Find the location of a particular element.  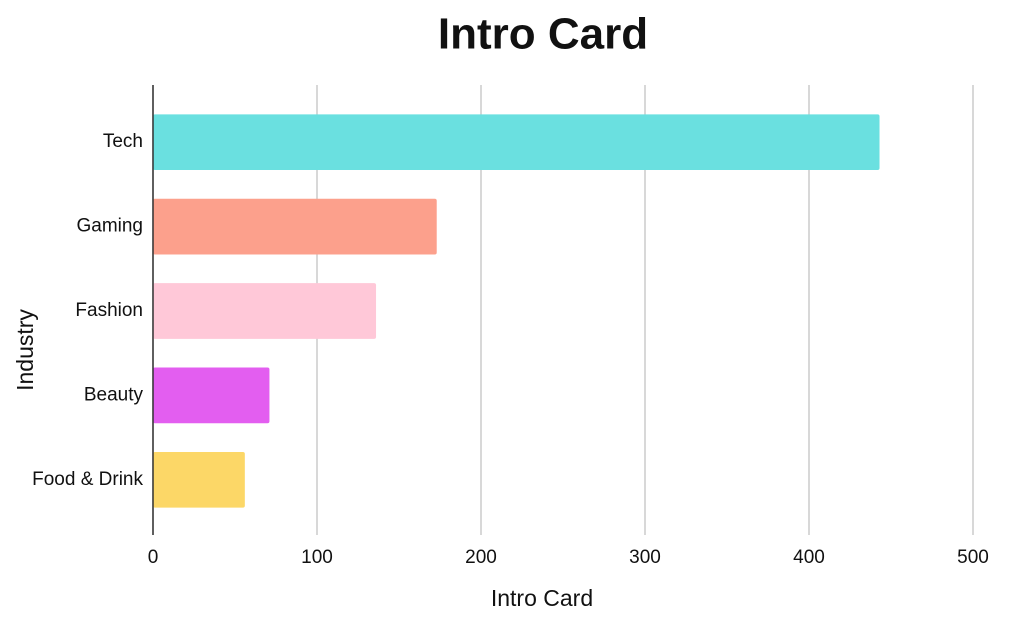

x-axis-label: Intro Card is located at coordinates (542, 598).